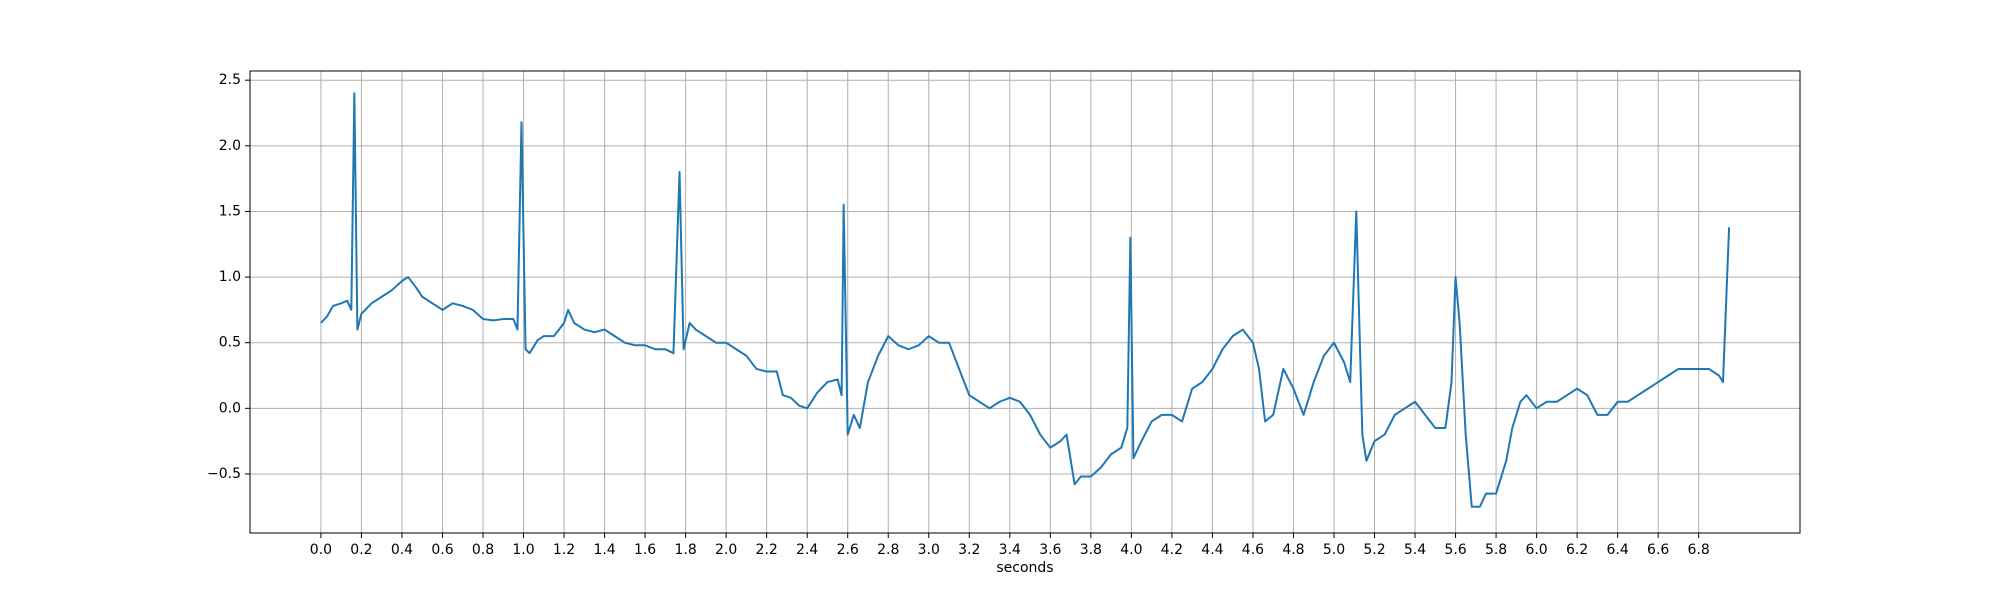  I want to click on y-tick-label: 1.5, so click(230, 211).